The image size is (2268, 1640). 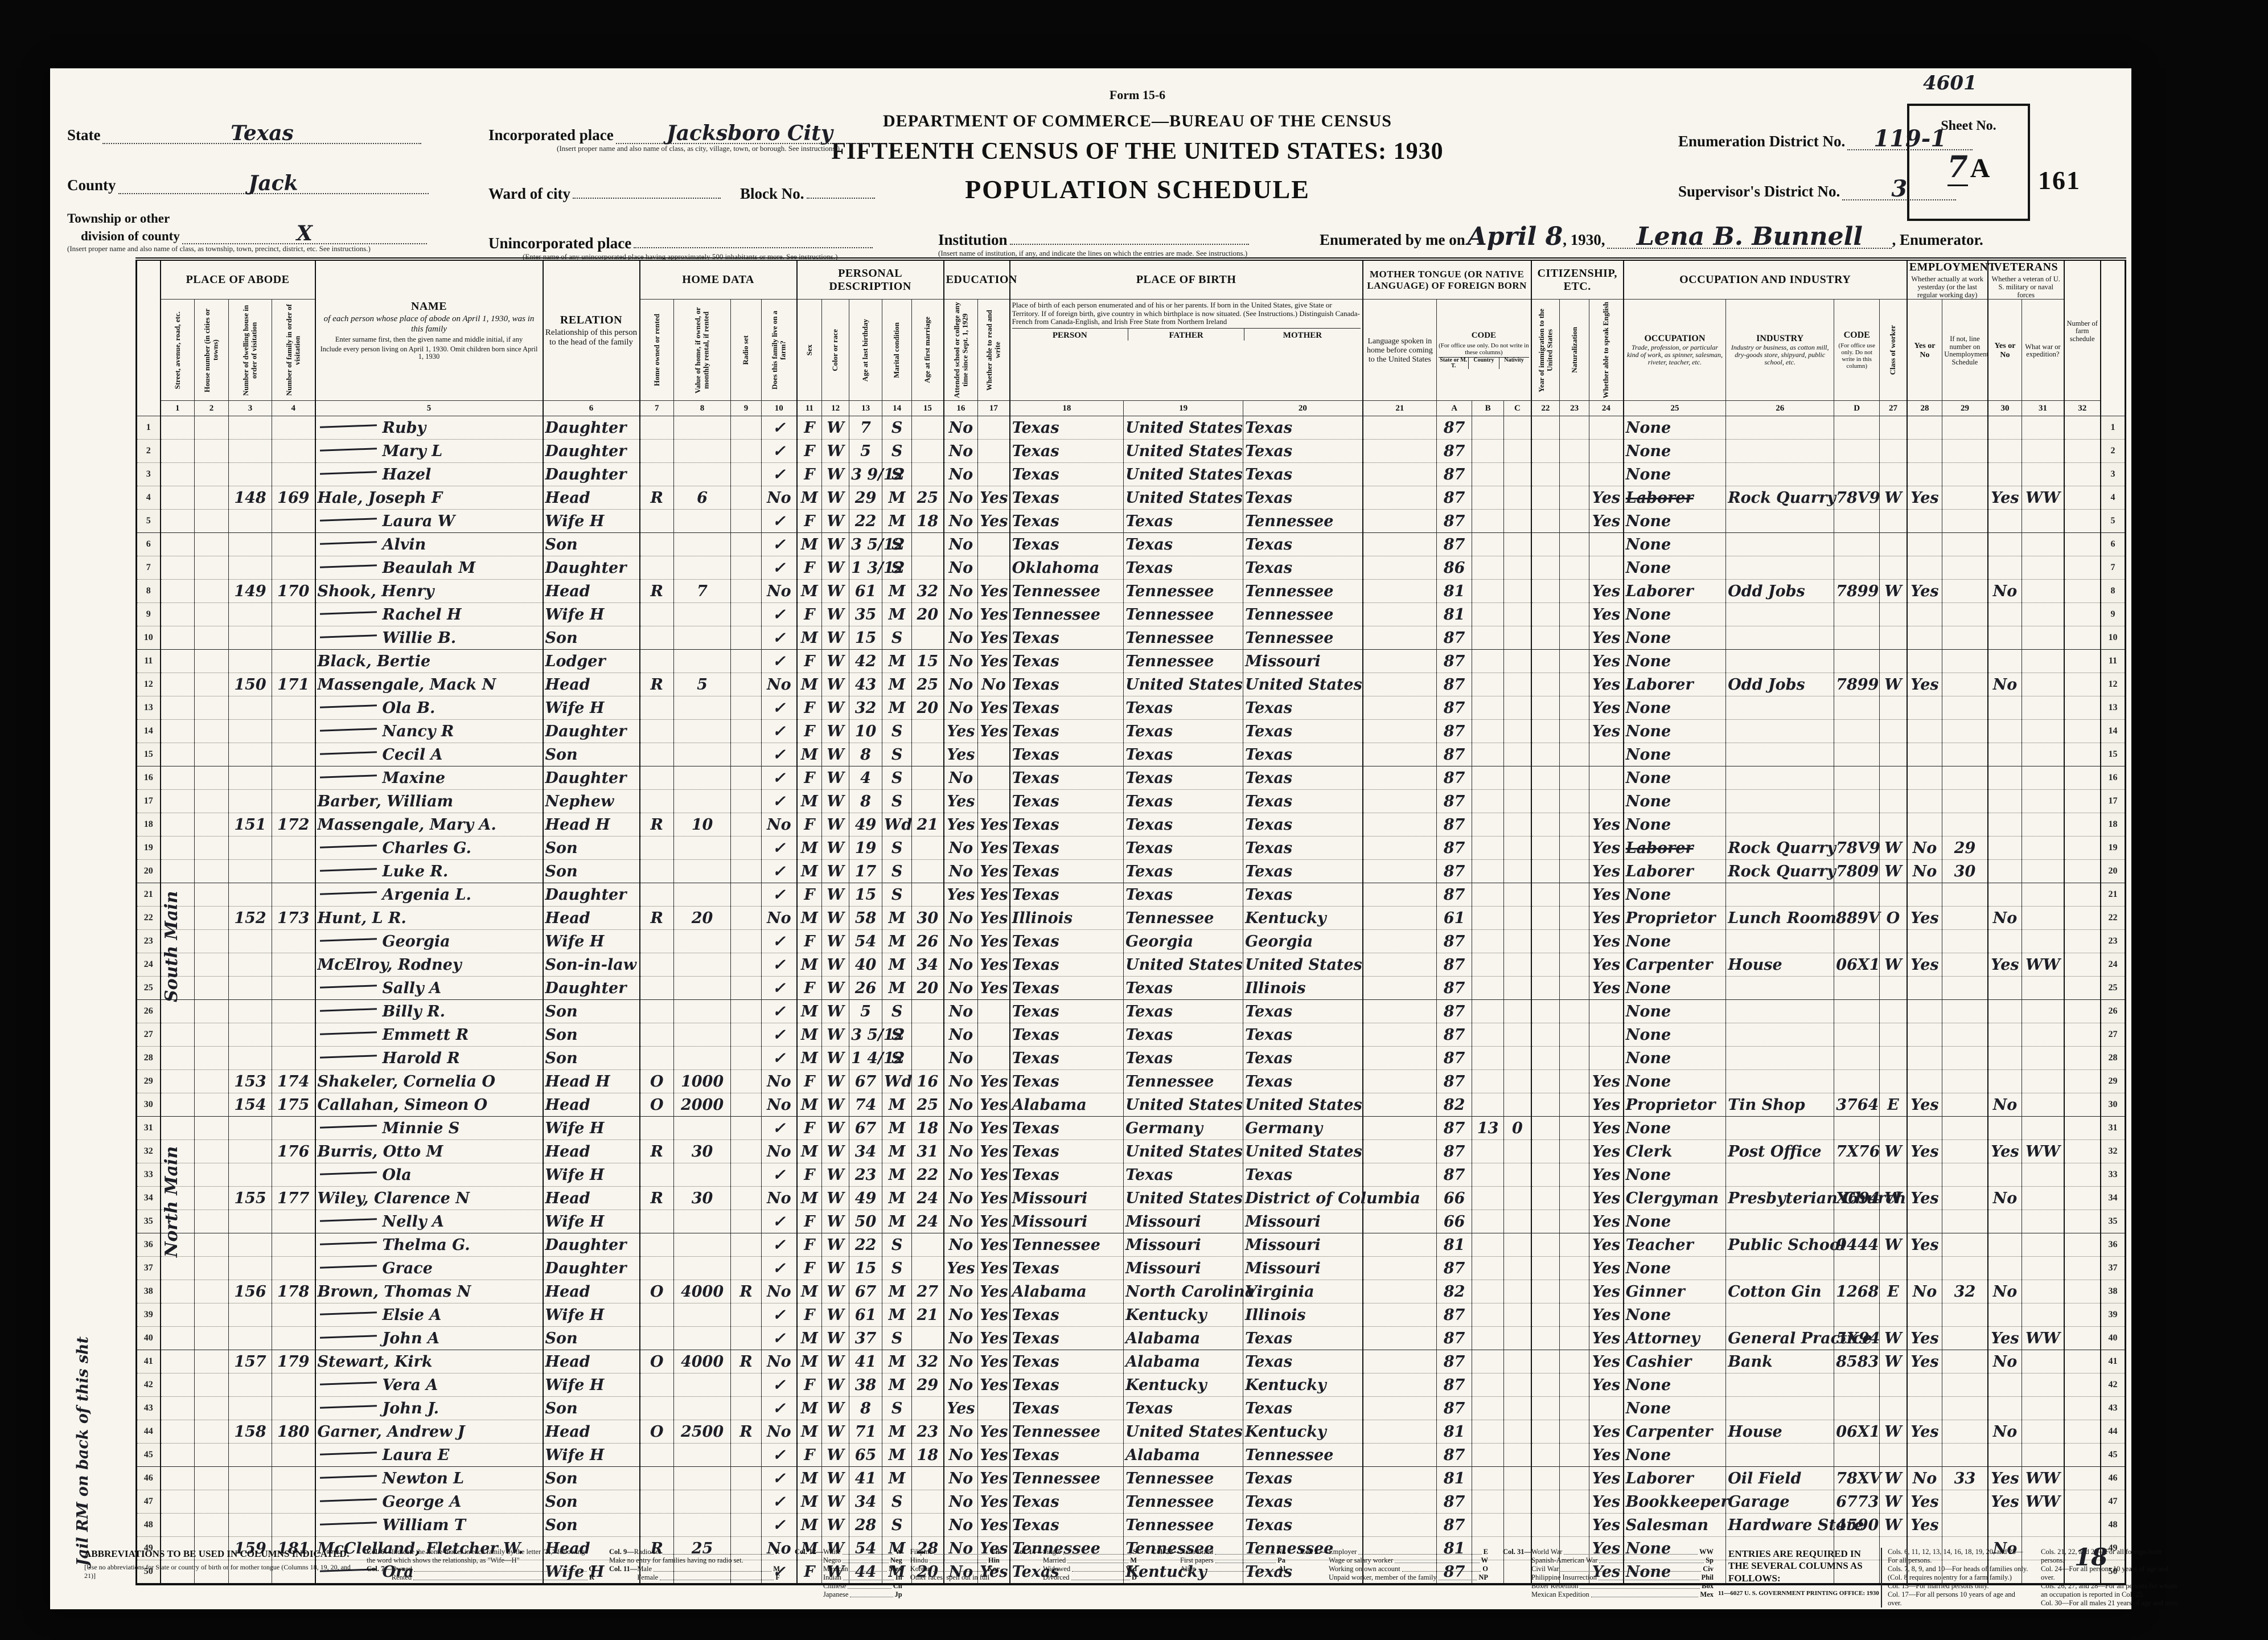 I want to click on abbrev-item: Japanese Jp, so click(x=862, y=1594).